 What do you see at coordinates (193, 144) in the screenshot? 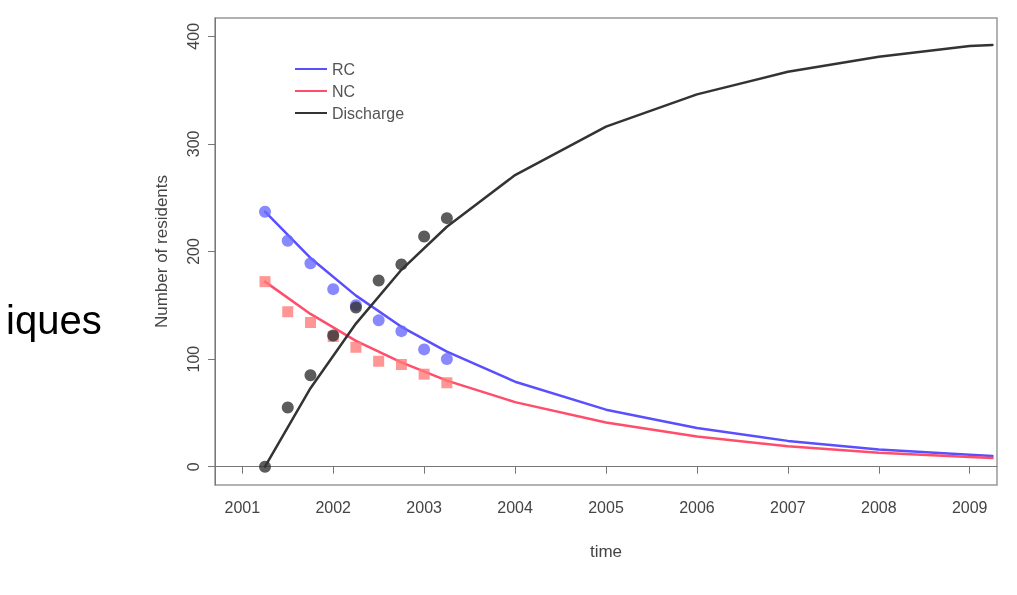
I see `y-tick-label: 300` at bounding box center [193, 144].